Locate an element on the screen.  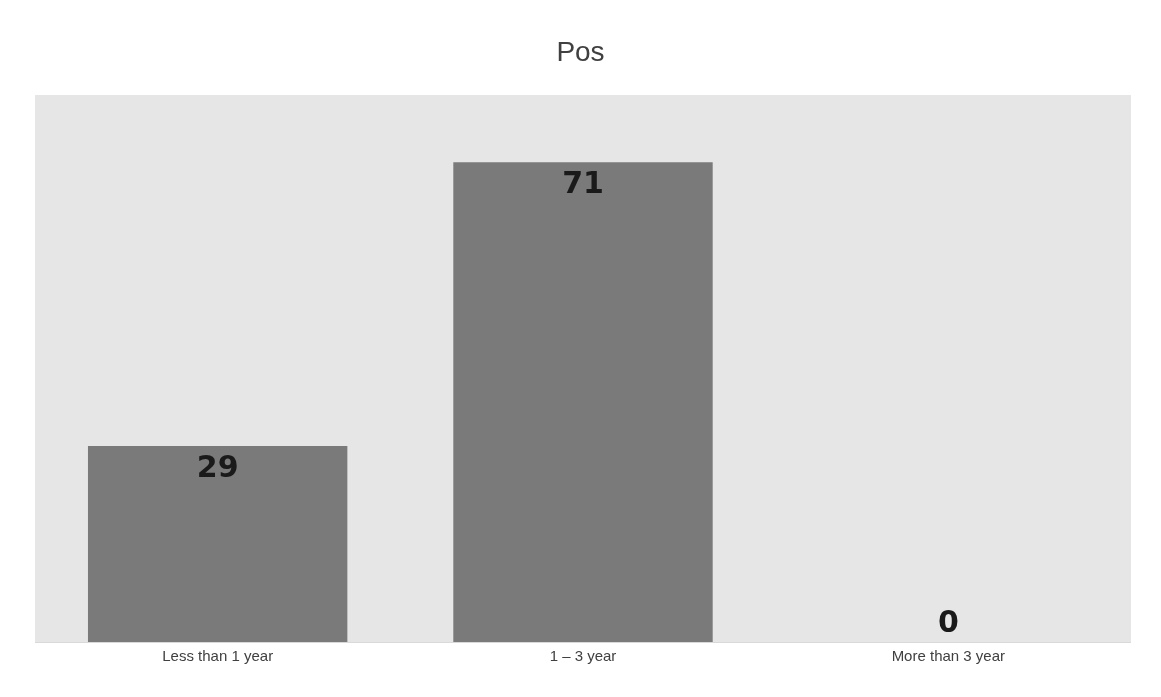
x-tick-label: Less than 1 year is located at coordinates (218, 655).